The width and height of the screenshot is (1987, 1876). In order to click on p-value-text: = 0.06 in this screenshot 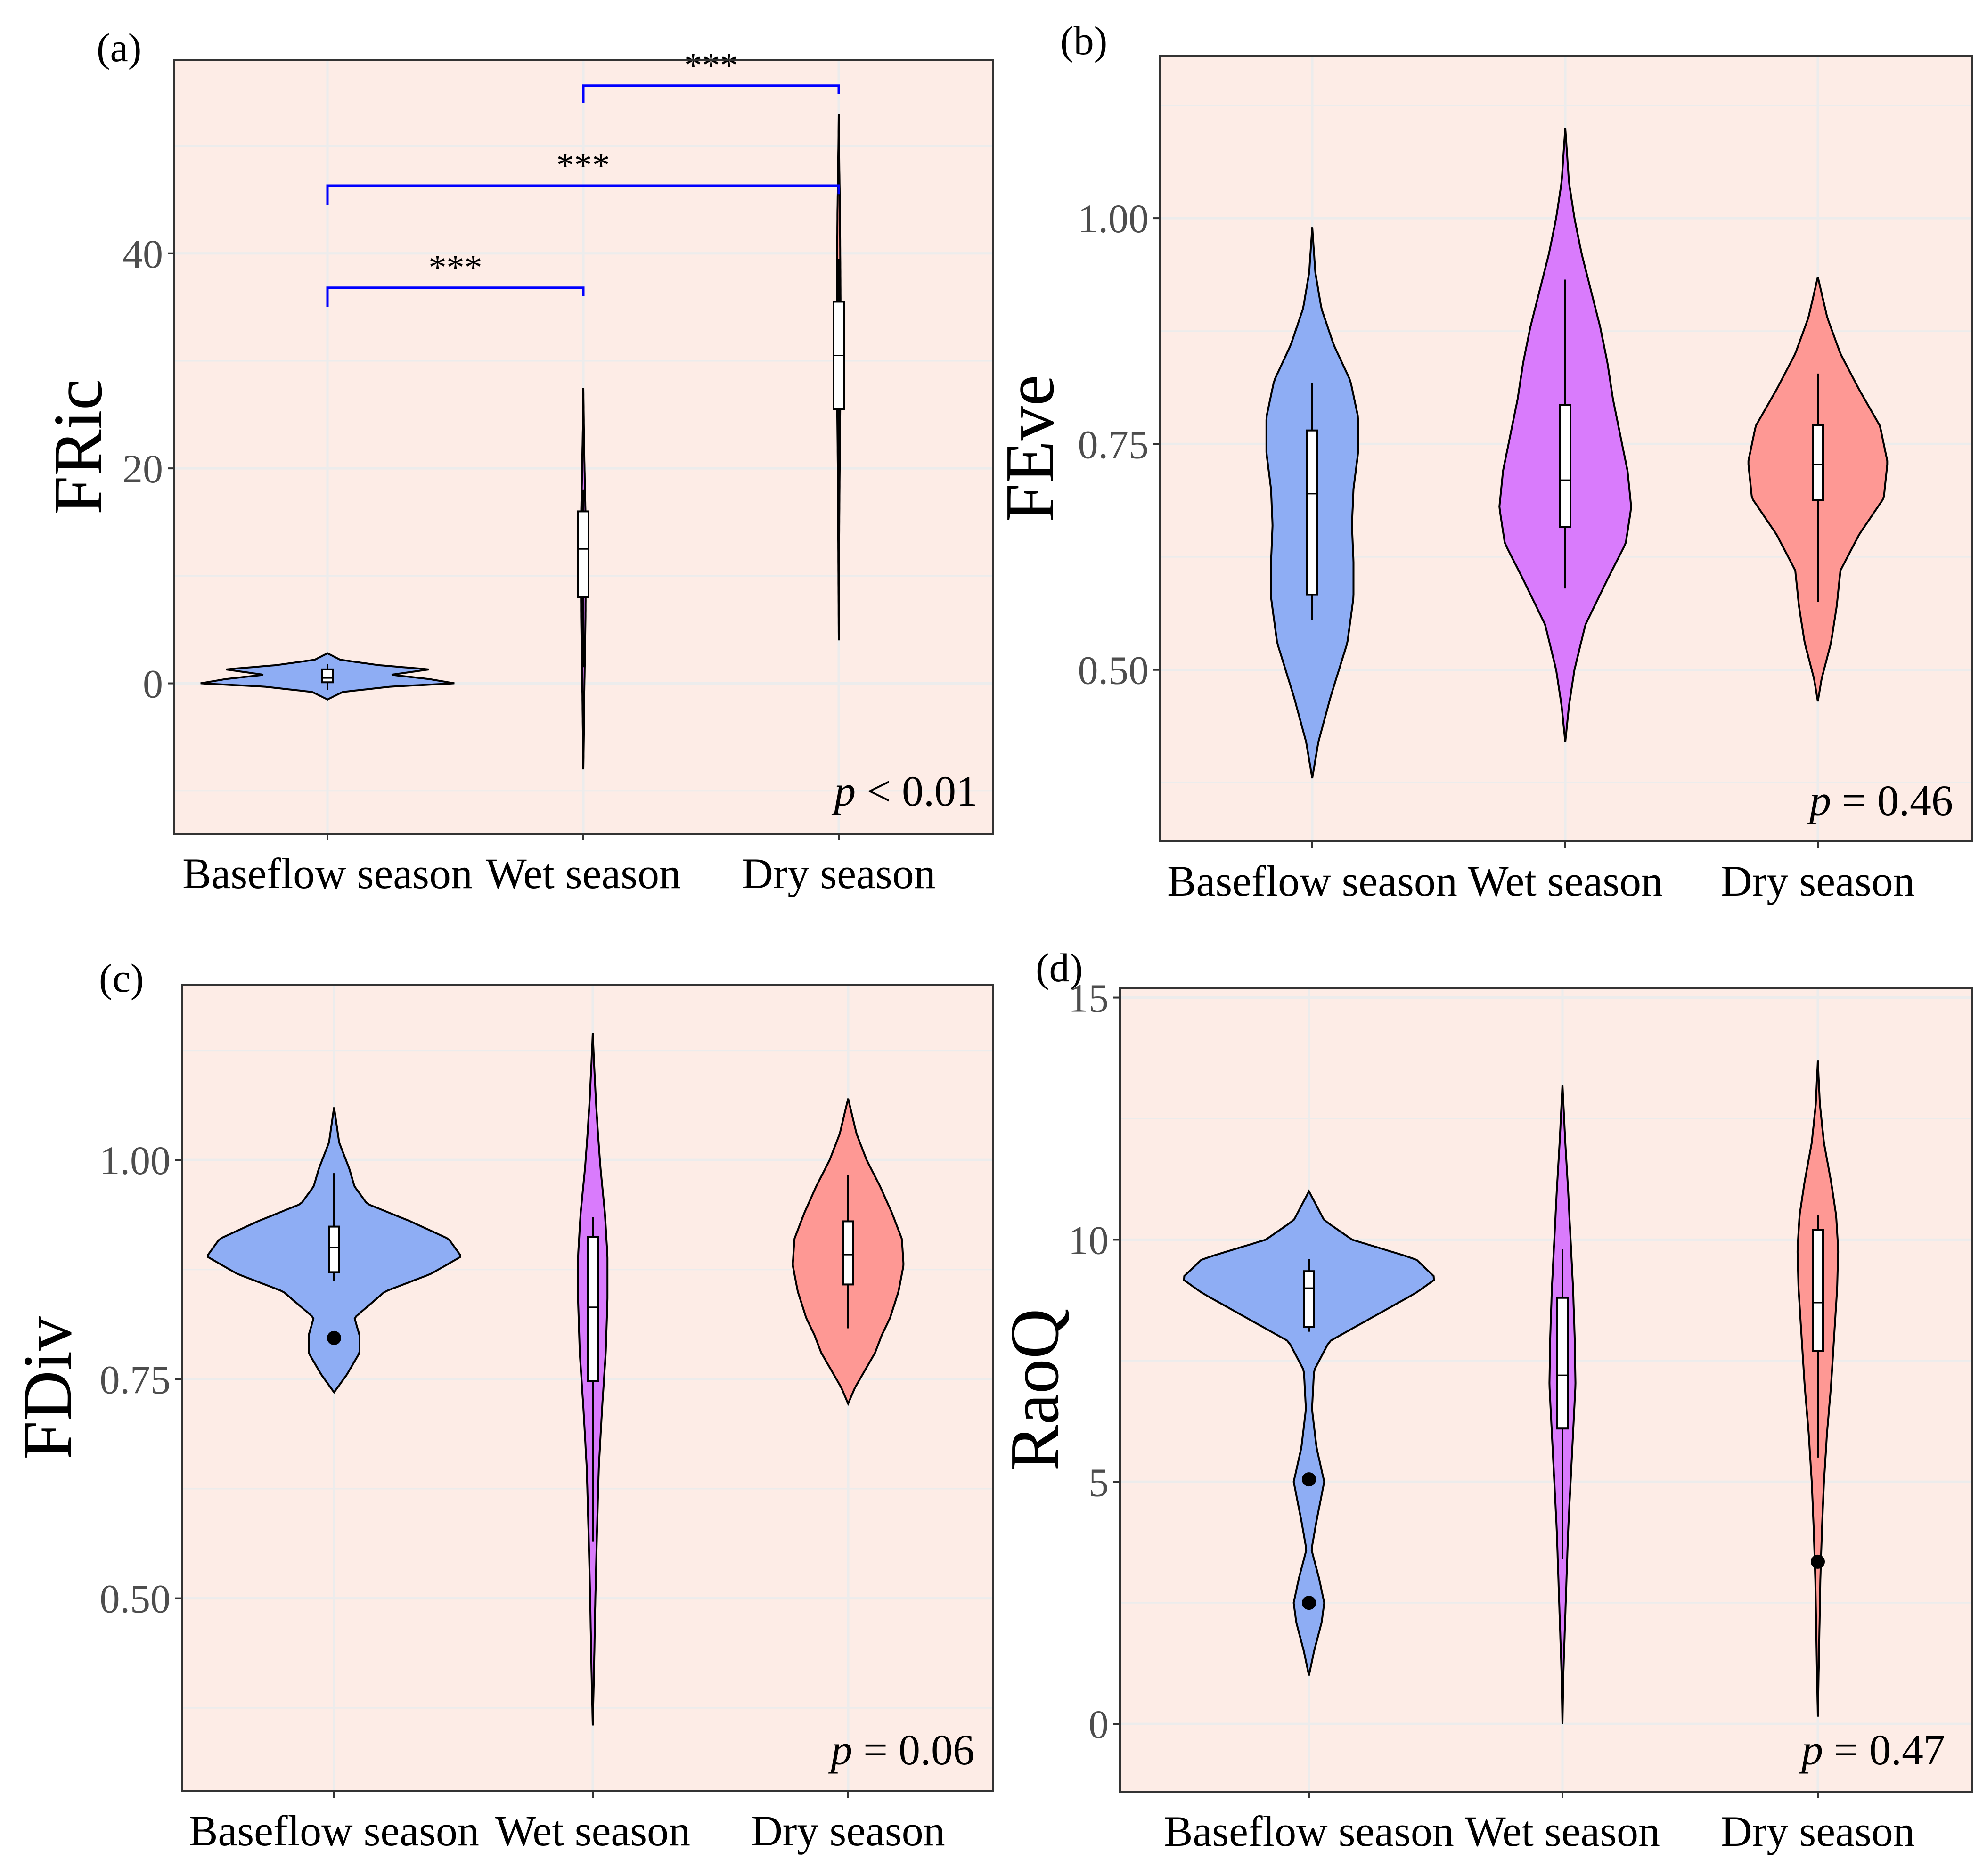, I will do `click(913, 1750)`.